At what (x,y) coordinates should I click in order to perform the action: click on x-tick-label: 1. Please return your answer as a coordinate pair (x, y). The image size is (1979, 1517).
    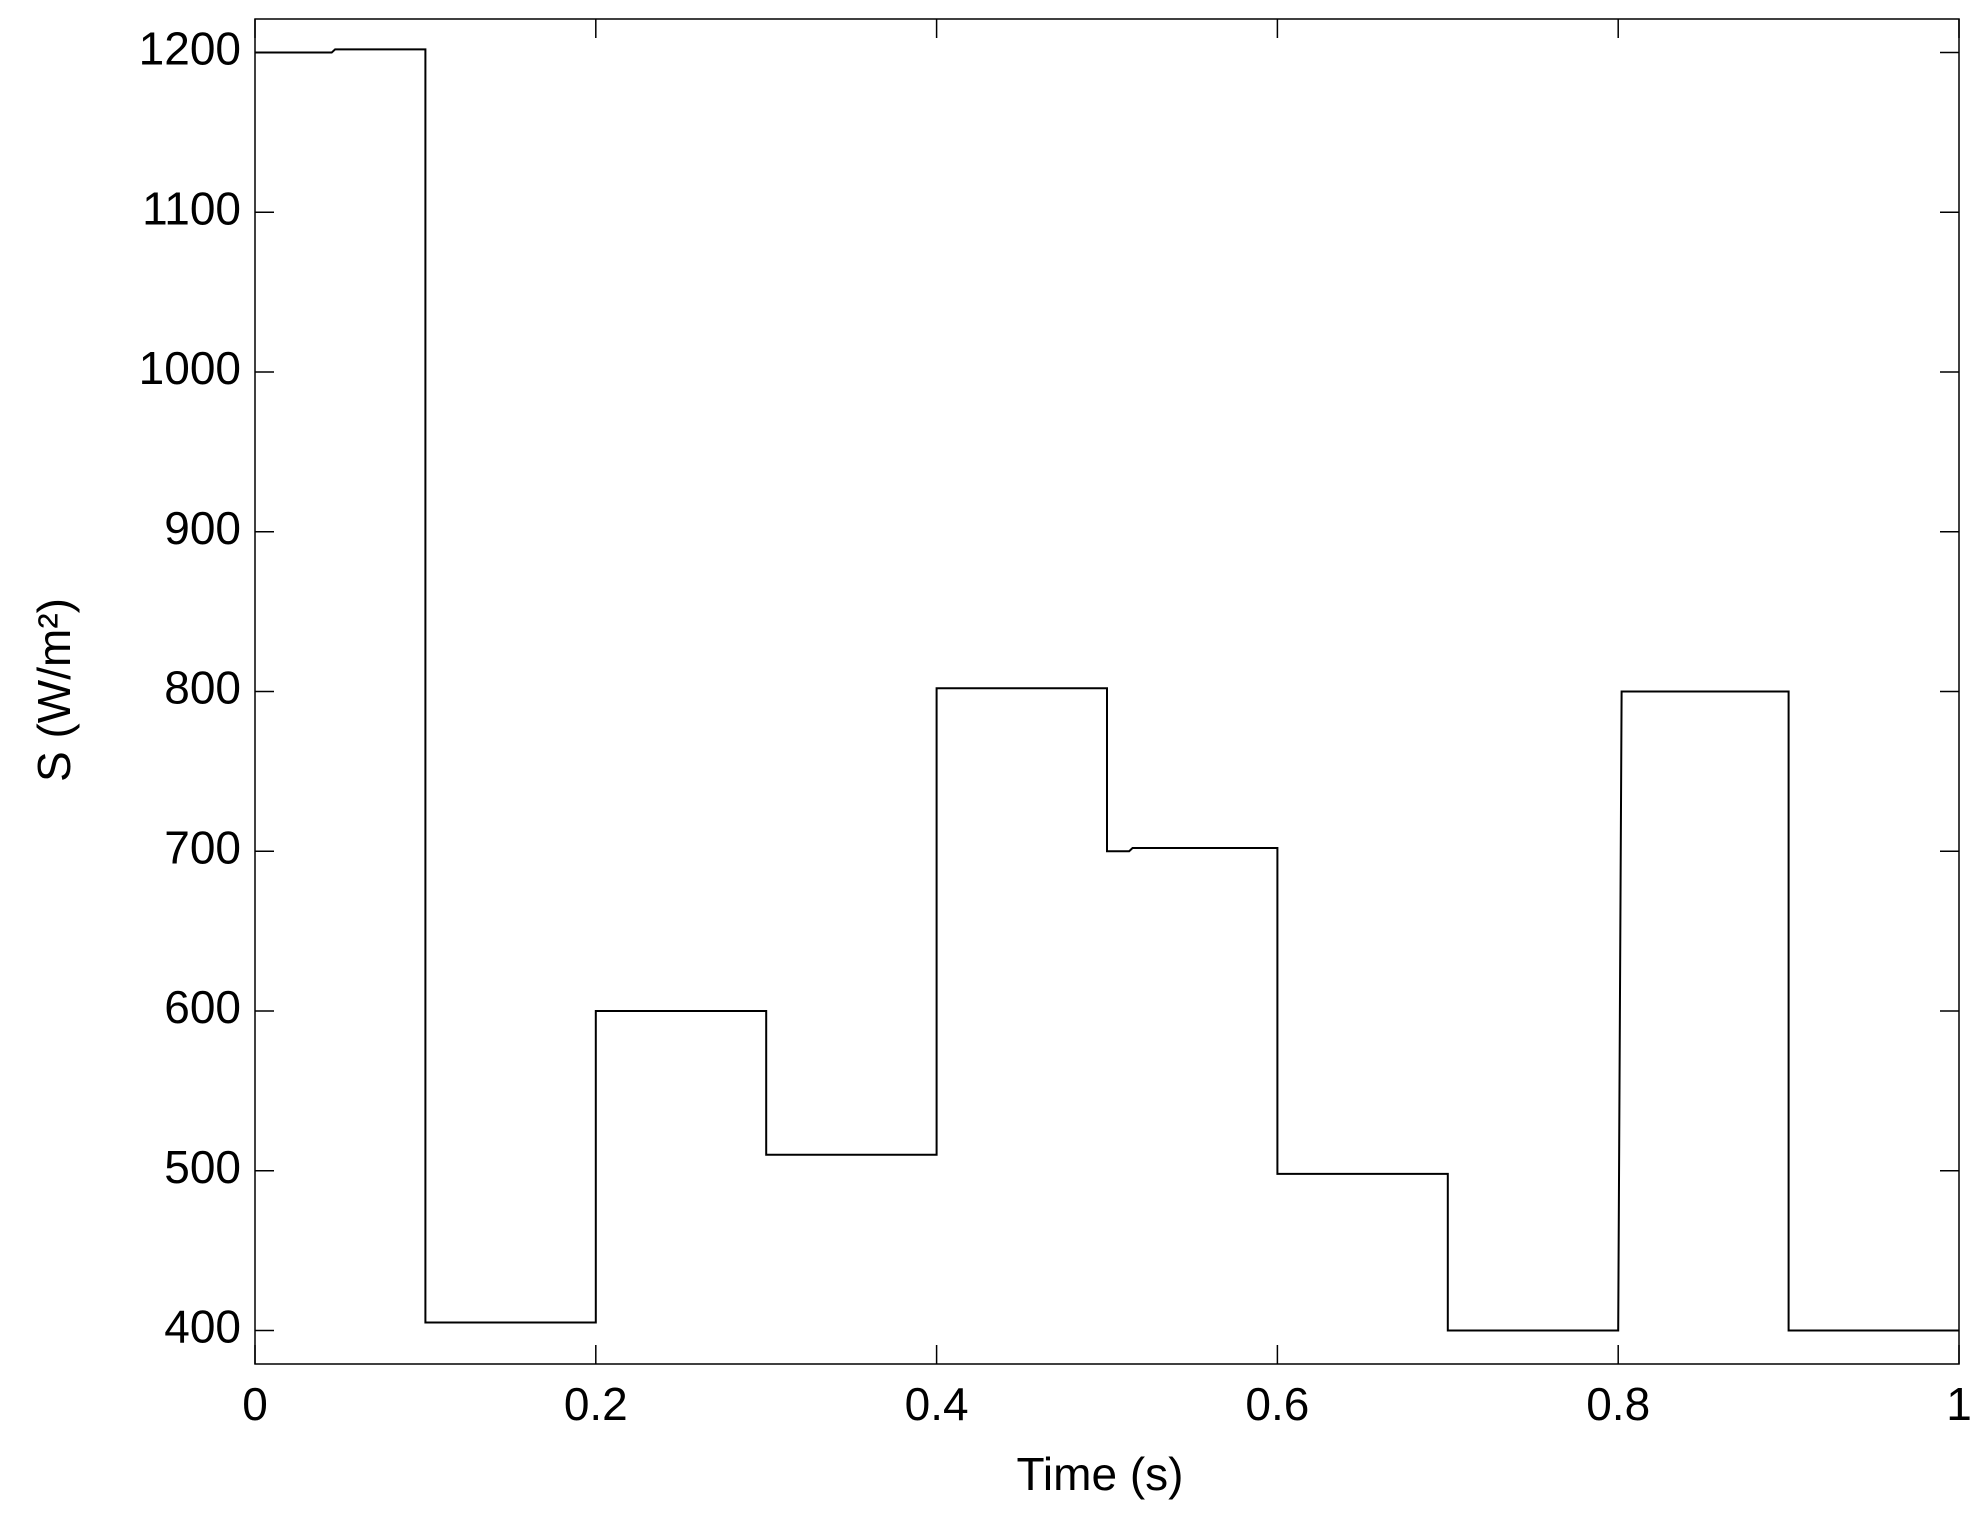
    Looking at the image, I should click on (1959, 1404).